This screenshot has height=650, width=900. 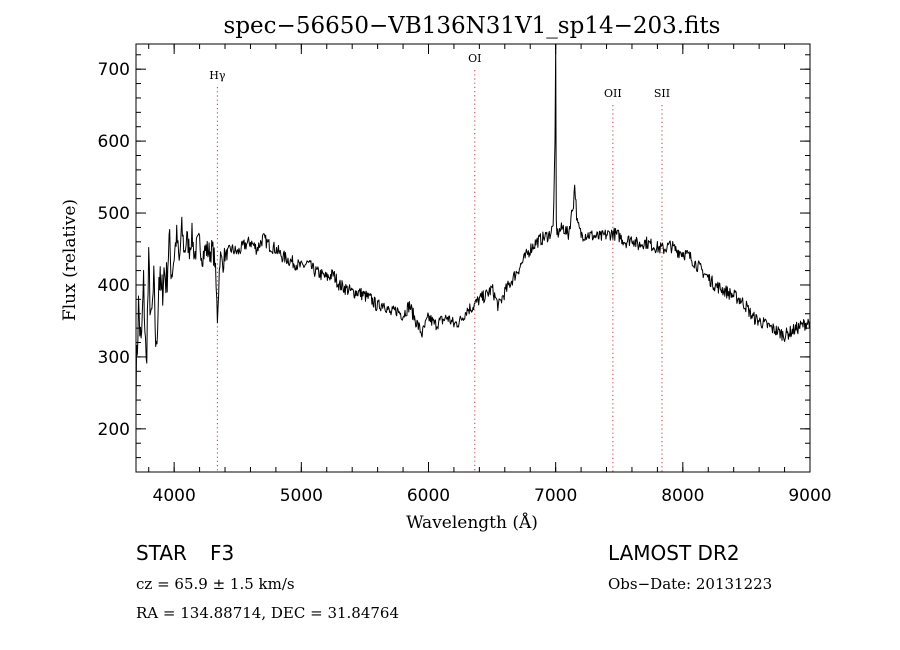 What do you see at coordinates (174, 496) in the screenshot?
I see `x-tick-label: 4000` at bounding box center [174, 496].